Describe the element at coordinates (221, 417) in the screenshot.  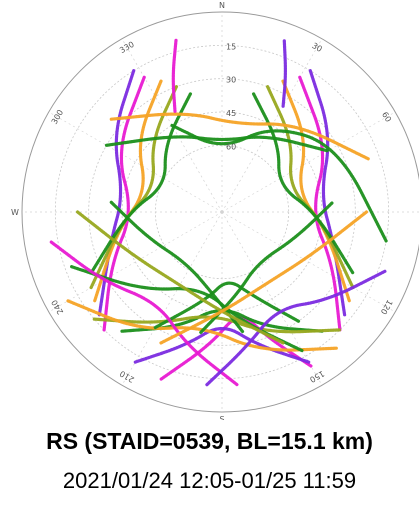
I see `cardinal-label-180: S` at that location.